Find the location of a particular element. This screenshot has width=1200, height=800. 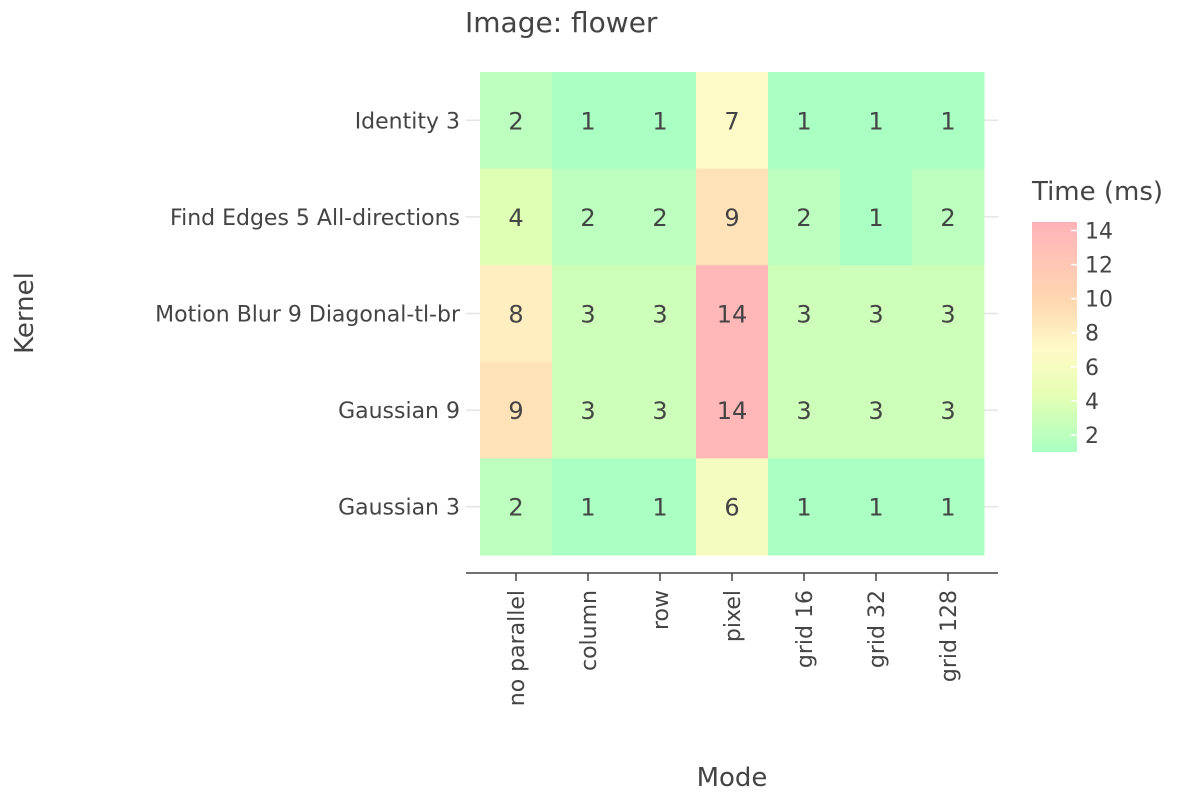

colorbar-gradient is located at coordinates (1054, 337).